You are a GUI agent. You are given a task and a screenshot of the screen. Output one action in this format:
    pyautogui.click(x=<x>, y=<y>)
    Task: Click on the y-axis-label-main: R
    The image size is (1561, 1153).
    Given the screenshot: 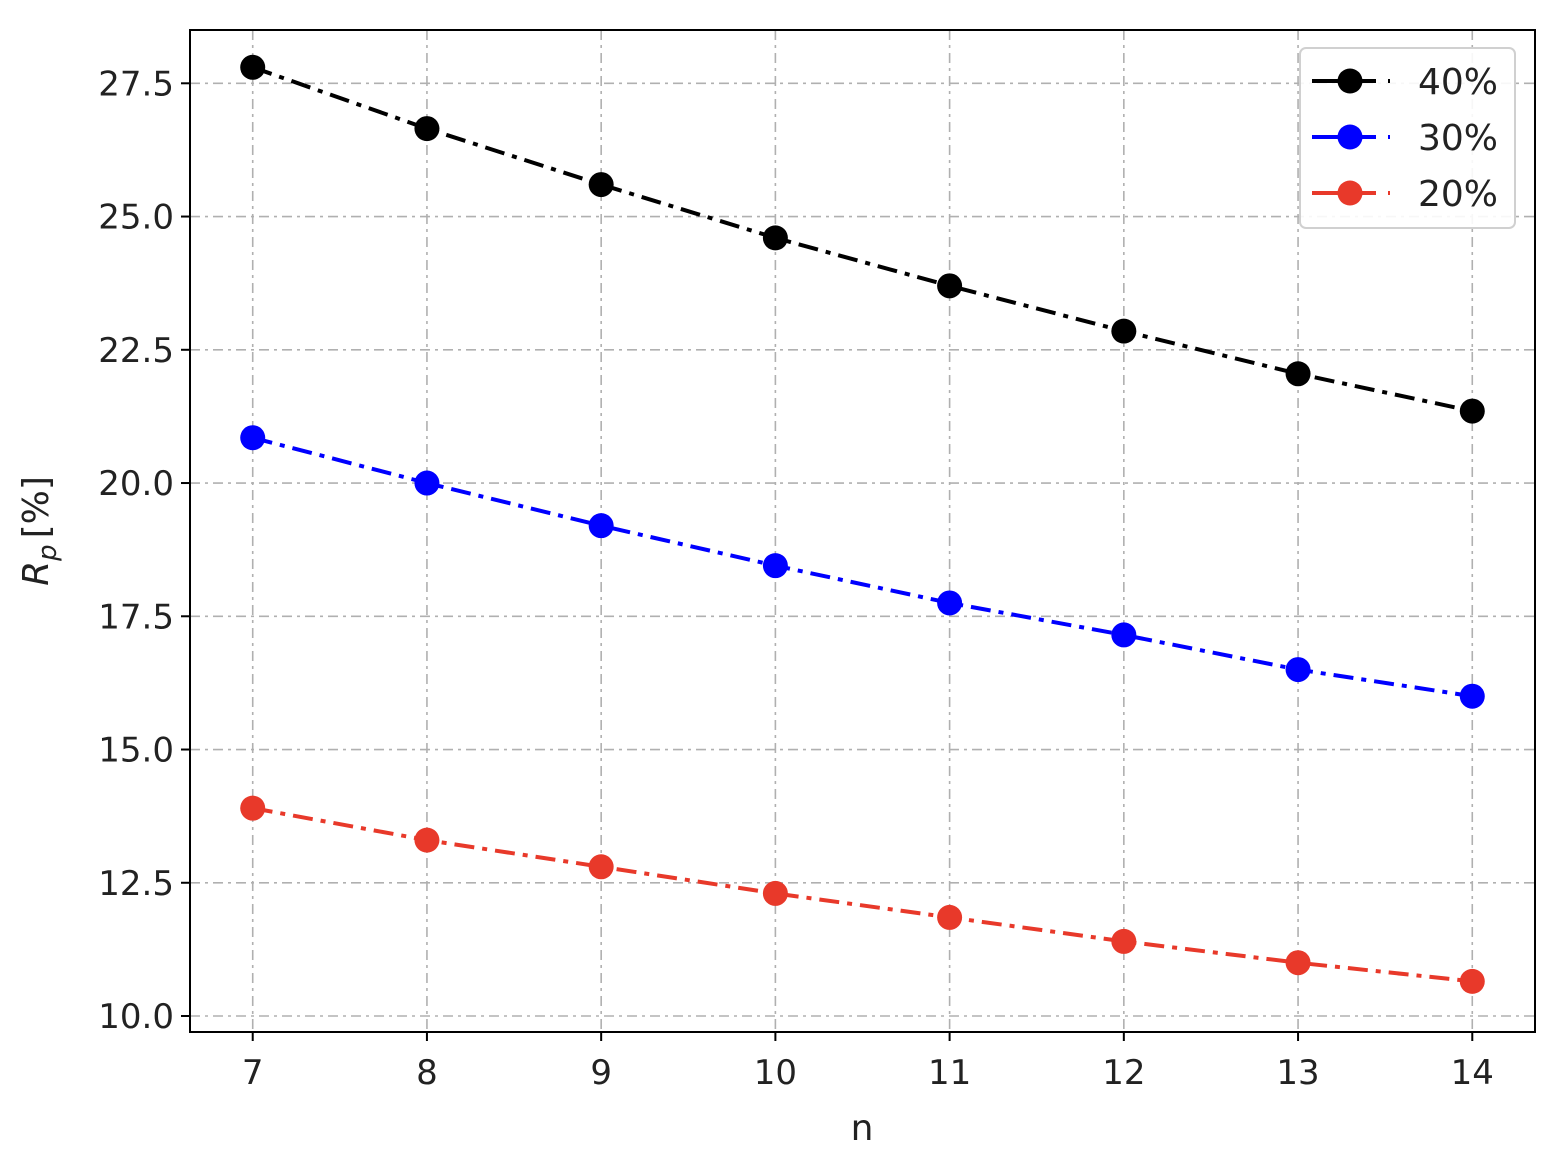 What is the action you would take?
    pyautogui.click(x=36, y=573)
    